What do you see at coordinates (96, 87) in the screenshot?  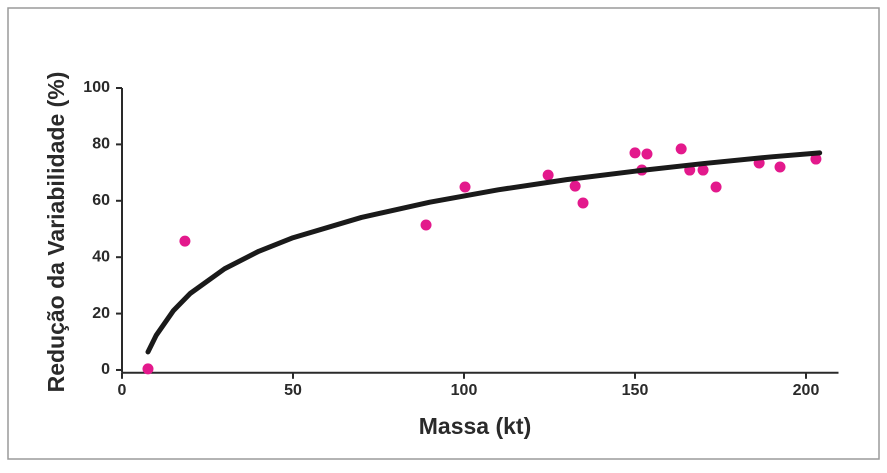 I see `y-tick-label: 100` at bounding box center [96, 87].